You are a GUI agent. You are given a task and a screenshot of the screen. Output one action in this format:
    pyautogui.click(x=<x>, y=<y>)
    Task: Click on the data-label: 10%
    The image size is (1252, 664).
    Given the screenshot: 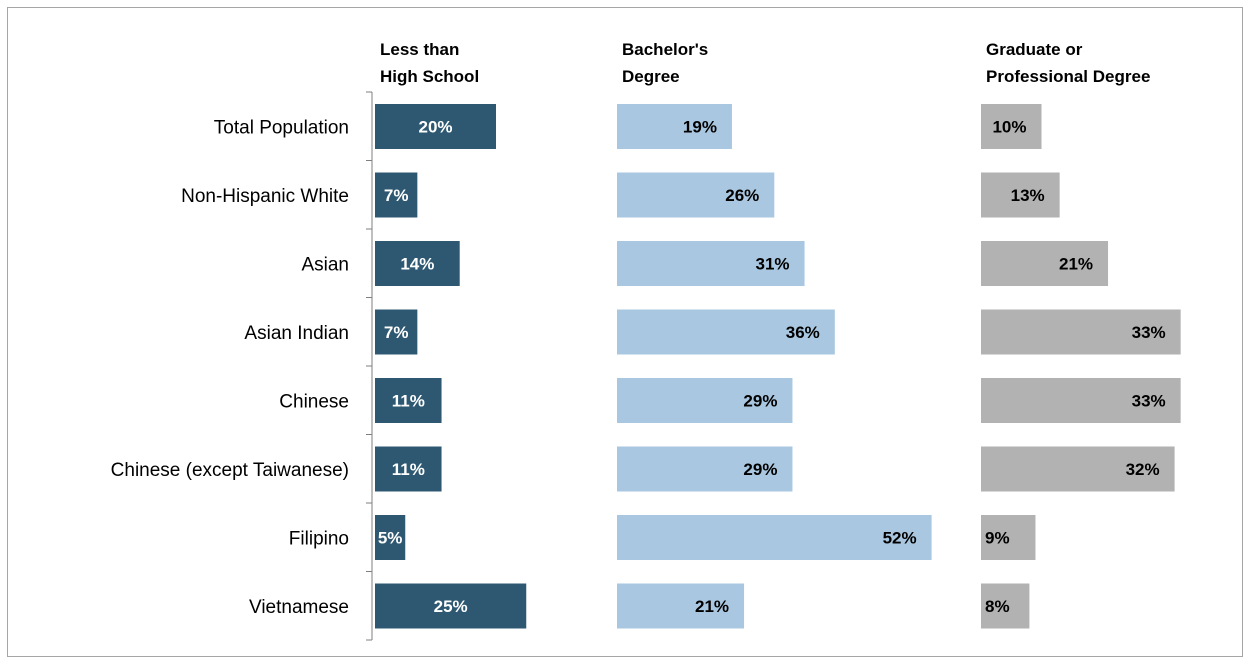 What is the action you would take?
    pyautogui.click(x=1009, y=127)
    